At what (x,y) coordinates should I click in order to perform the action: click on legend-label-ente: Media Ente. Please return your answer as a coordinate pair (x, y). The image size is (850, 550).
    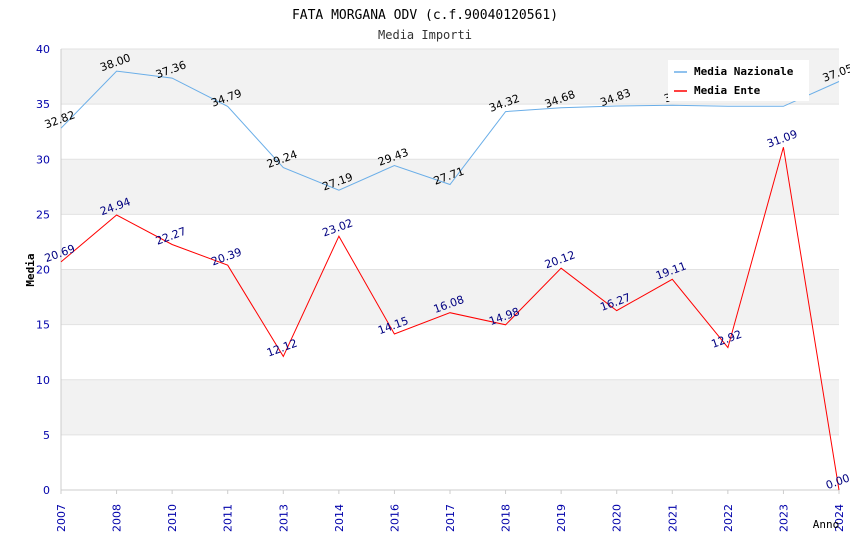
    Looking at the image, I should click on (727, 90).